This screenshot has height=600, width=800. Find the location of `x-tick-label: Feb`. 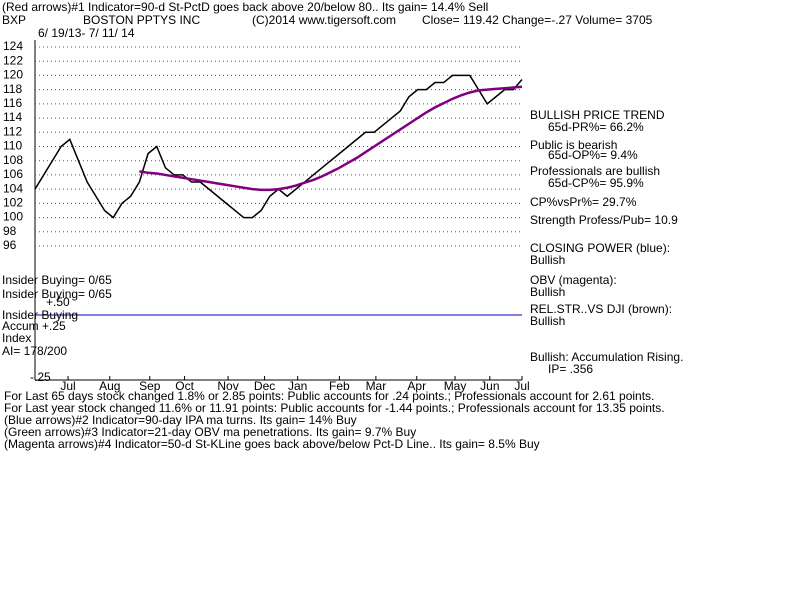

x-tick-label: Feb is located at coordinates (339, 386).